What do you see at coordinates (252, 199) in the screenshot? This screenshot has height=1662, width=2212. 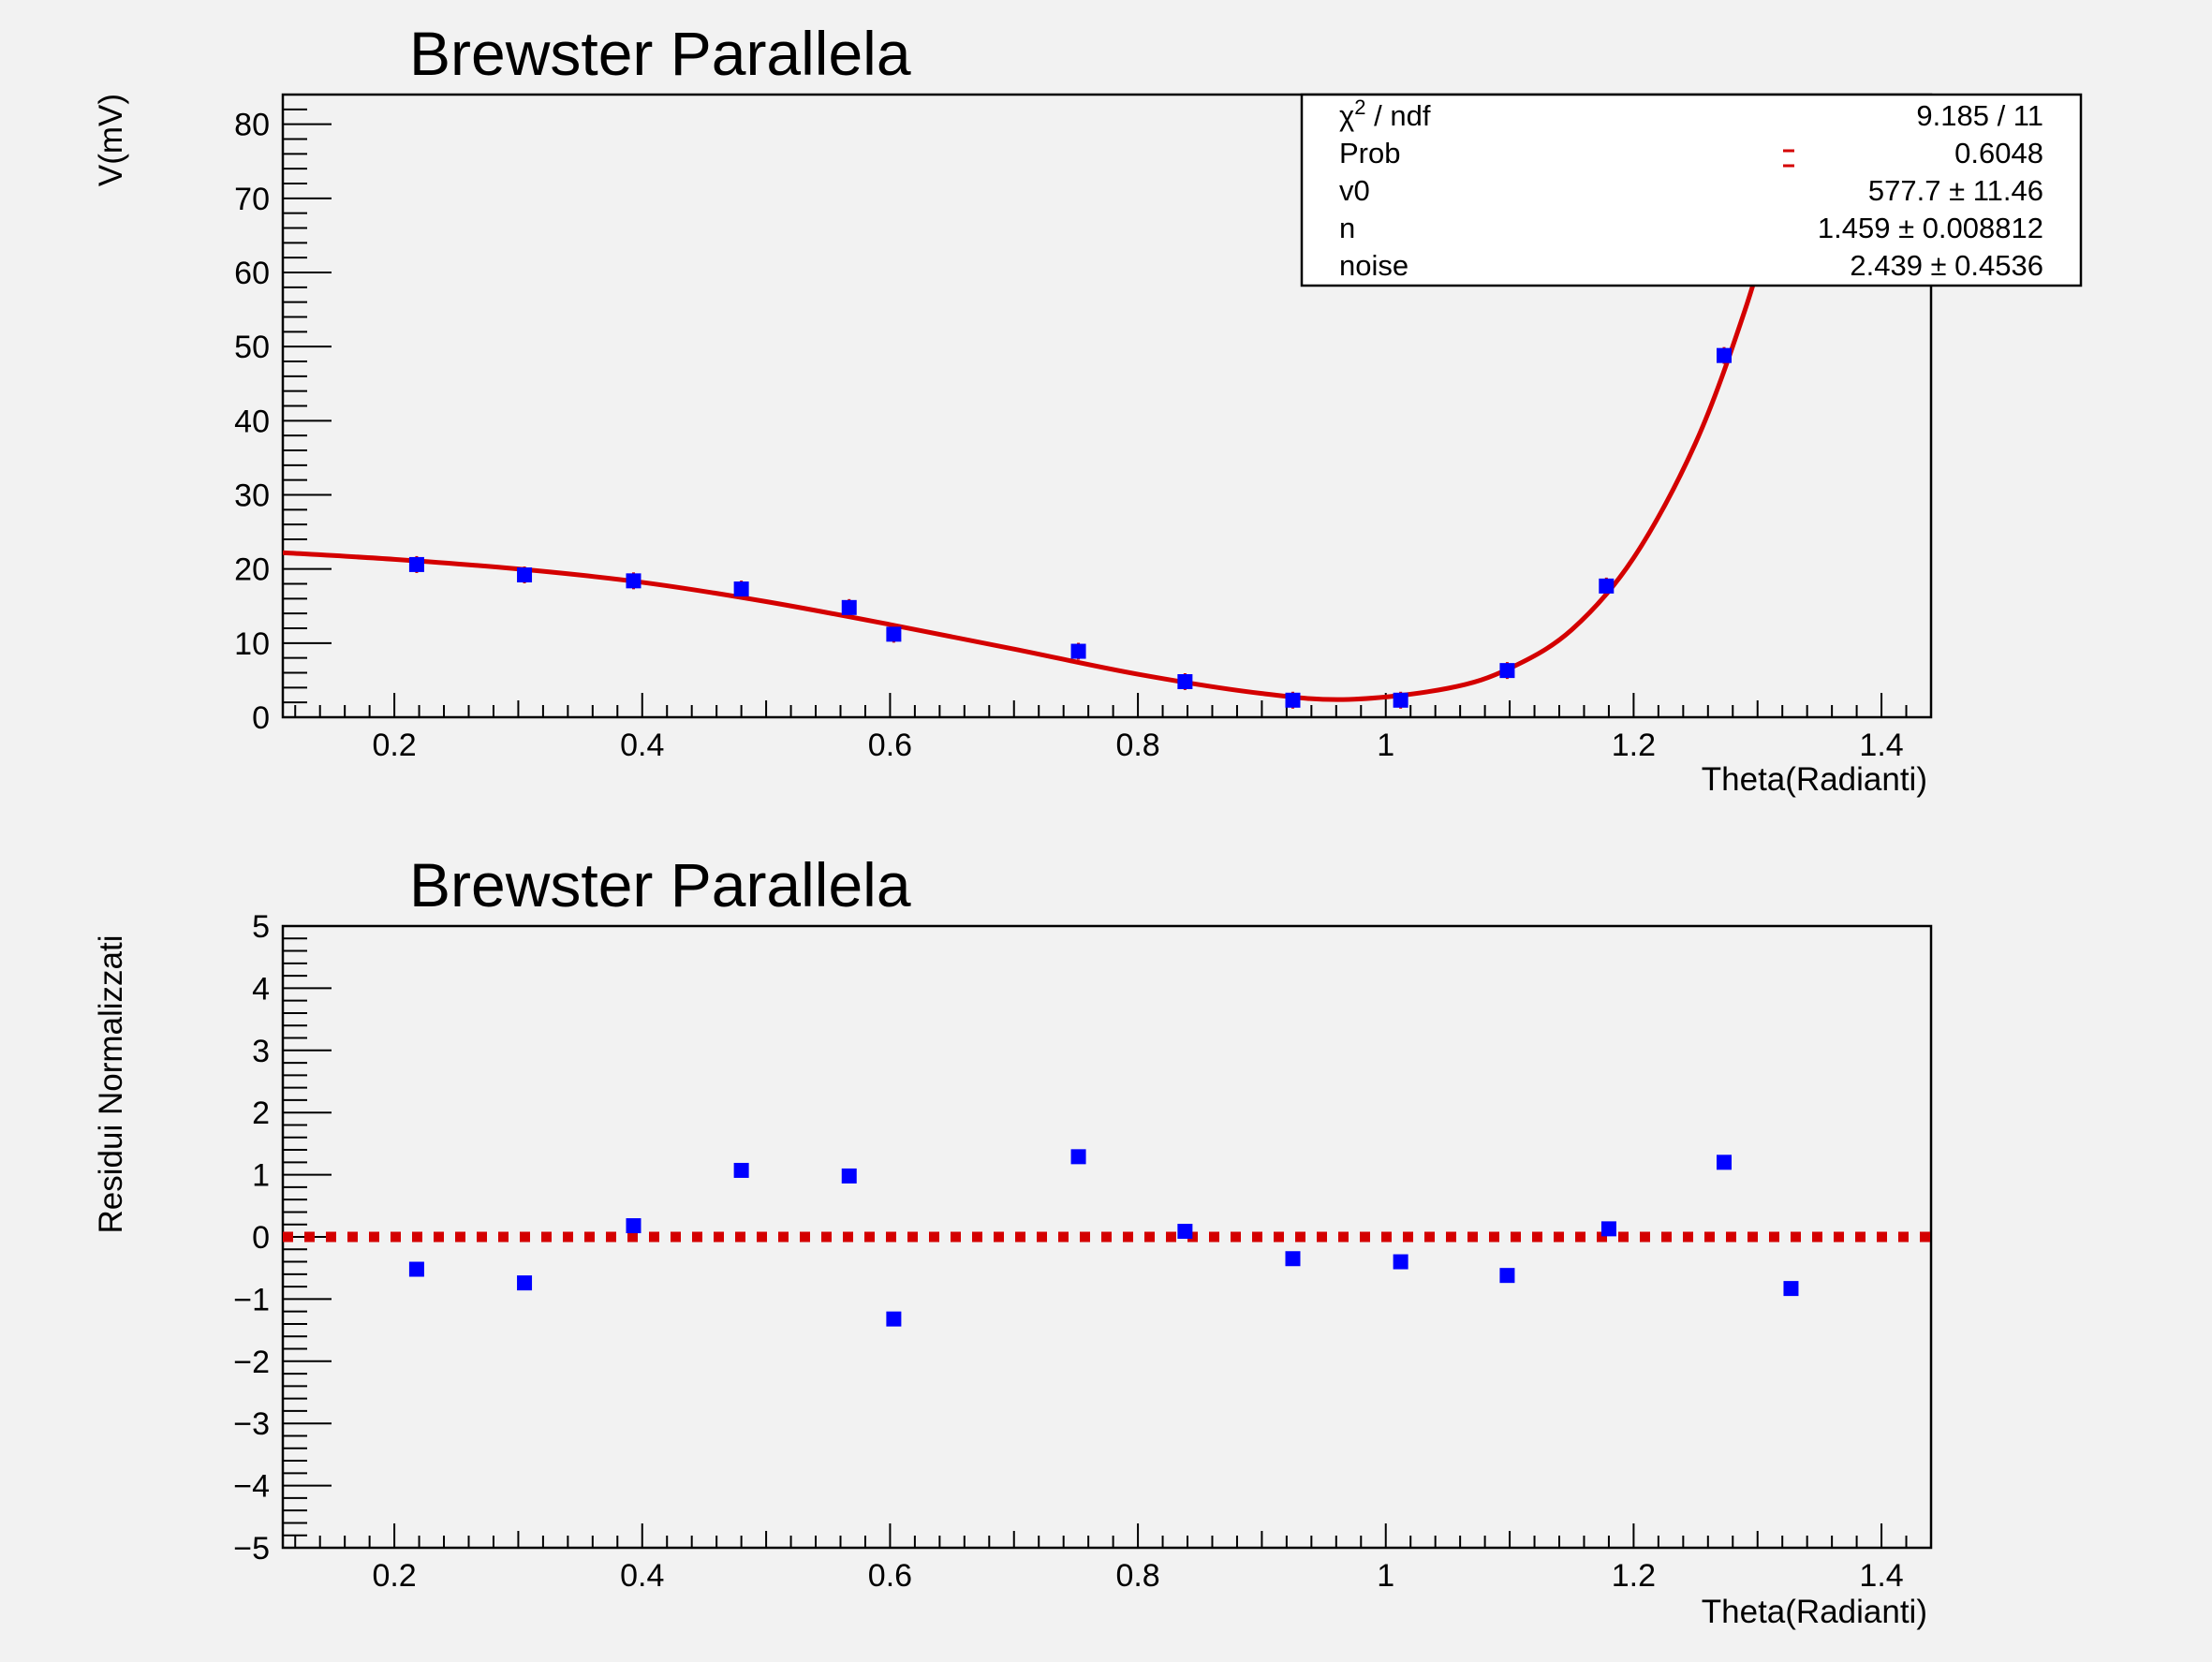 I see `y-tick-label: 70` at bounding box center [252, 199].